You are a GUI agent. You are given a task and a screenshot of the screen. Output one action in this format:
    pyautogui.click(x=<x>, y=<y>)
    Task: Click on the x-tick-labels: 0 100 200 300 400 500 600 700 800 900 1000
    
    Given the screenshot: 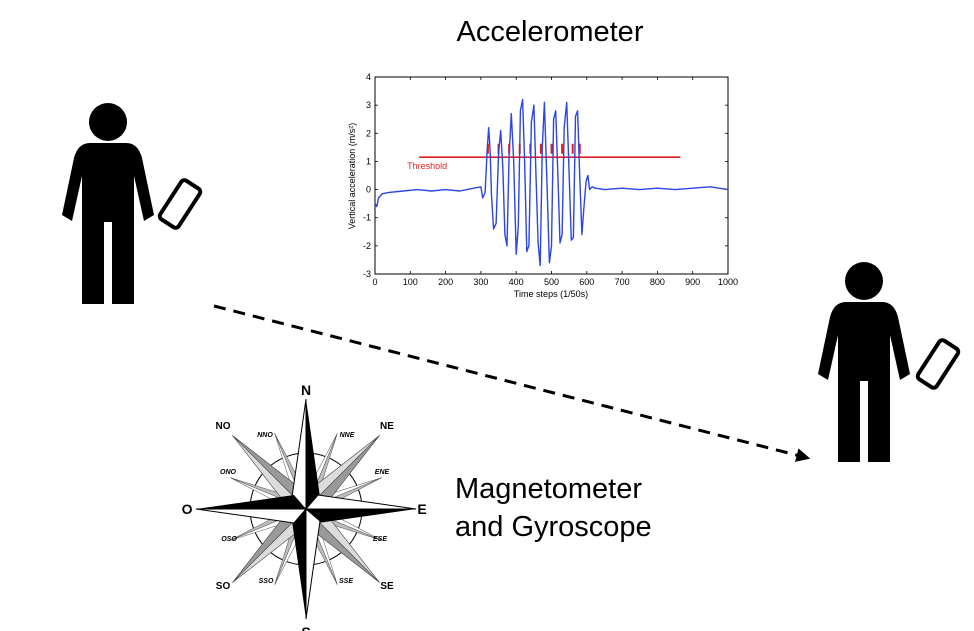 What is the action you would take?
    pyautogui.click(x=555, y=282)
    